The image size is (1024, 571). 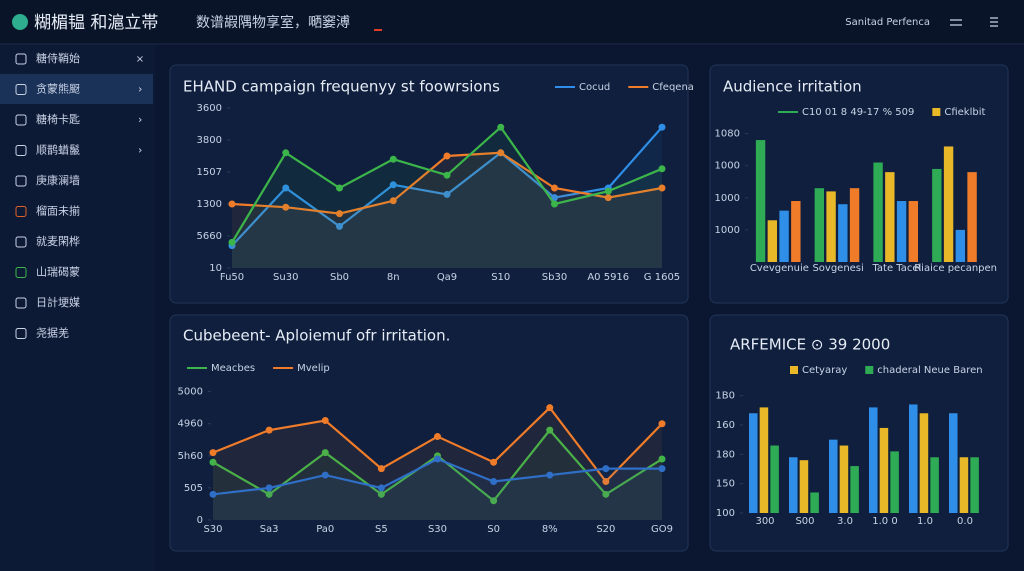 What do you see at coordinates (858, 112) in the screenshot?
I see `legend-label: C10 01 8 49-17 % 509` at bounding box center [858, 112].